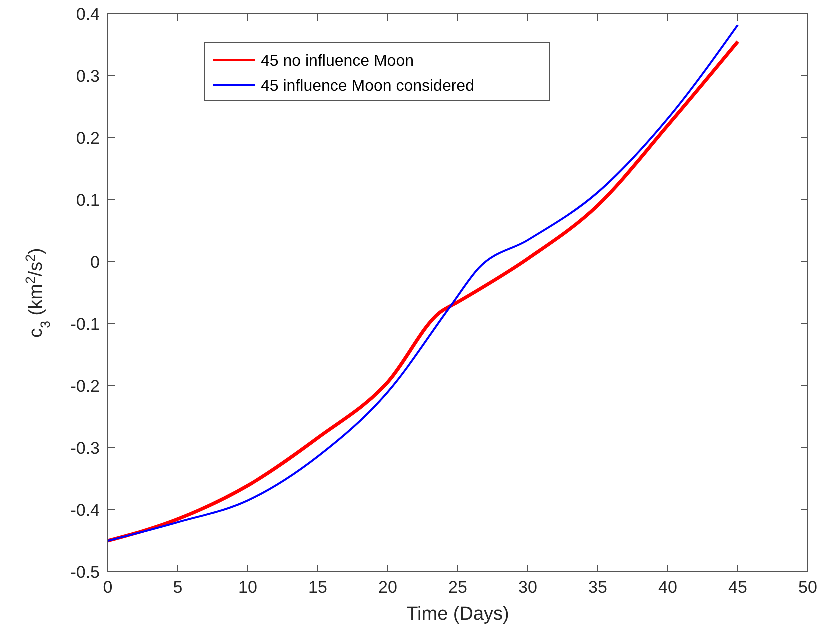 The image size is (827, 644). I want to click on x-tick-label: 10, so click(248, 587).